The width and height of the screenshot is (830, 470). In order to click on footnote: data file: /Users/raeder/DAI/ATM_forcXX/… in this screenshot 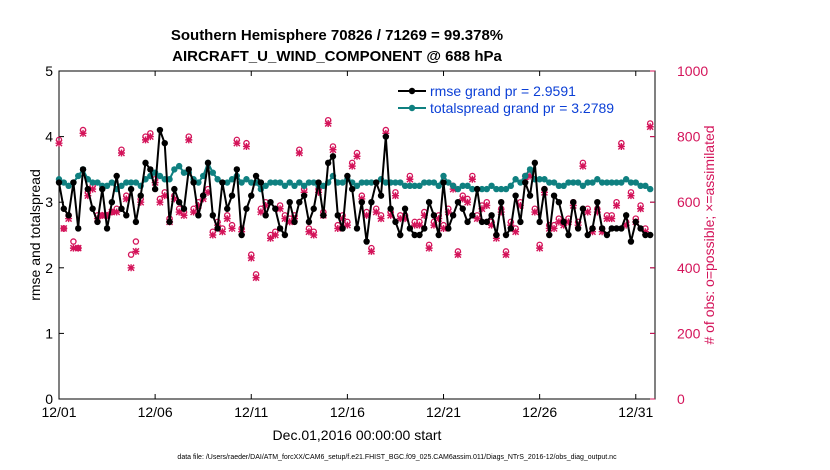, I will do `click(397, 457)`.